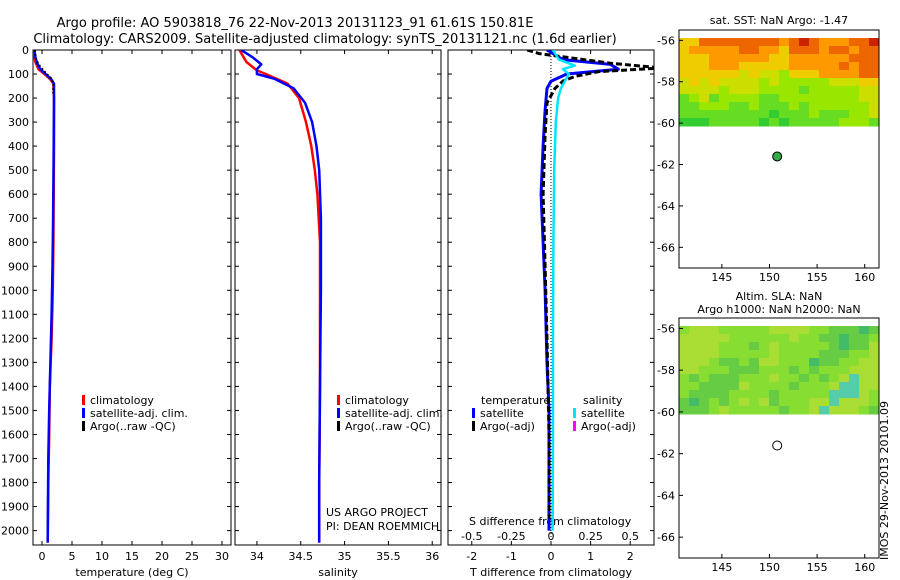 The height and width of the screenshot is (580, 900). Describe the element at coordinates (15, 434) in the screenshot. I see `depth-tick-label: 1600` at that location.